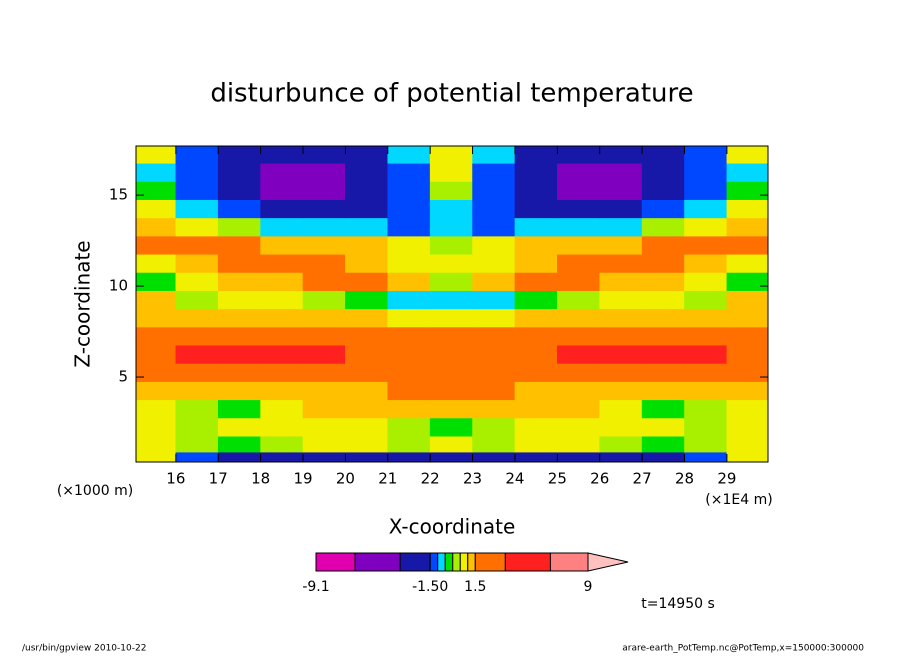  What do you see at coordinates (599, 479) in the screenshot?
I see `x-tick-label: 26` at bounding box center [599, 479].